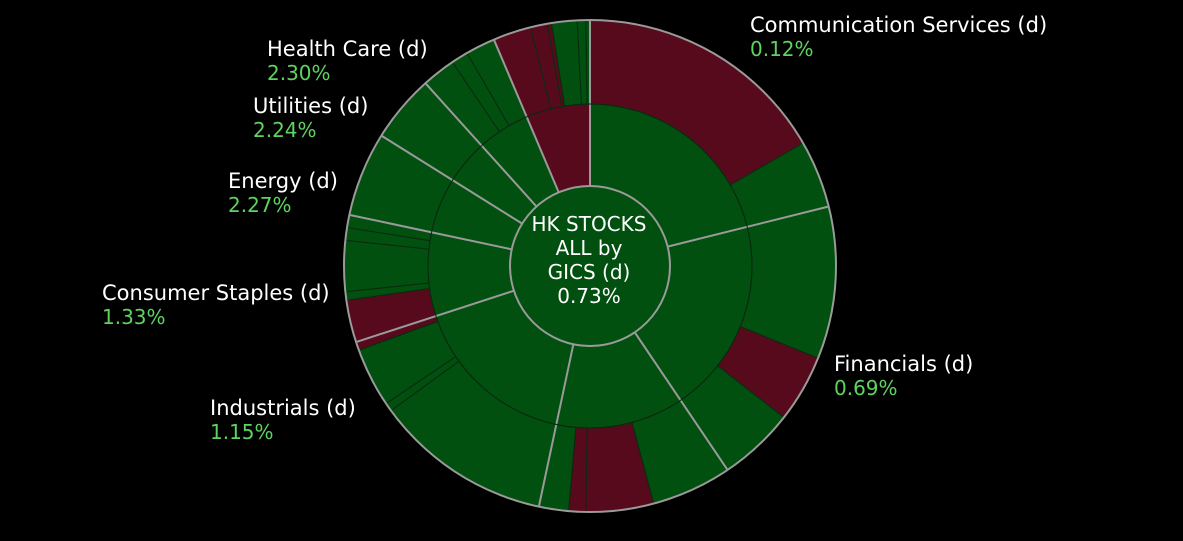  I want to click on center-line-3: GICS (d), so click(589, 272).